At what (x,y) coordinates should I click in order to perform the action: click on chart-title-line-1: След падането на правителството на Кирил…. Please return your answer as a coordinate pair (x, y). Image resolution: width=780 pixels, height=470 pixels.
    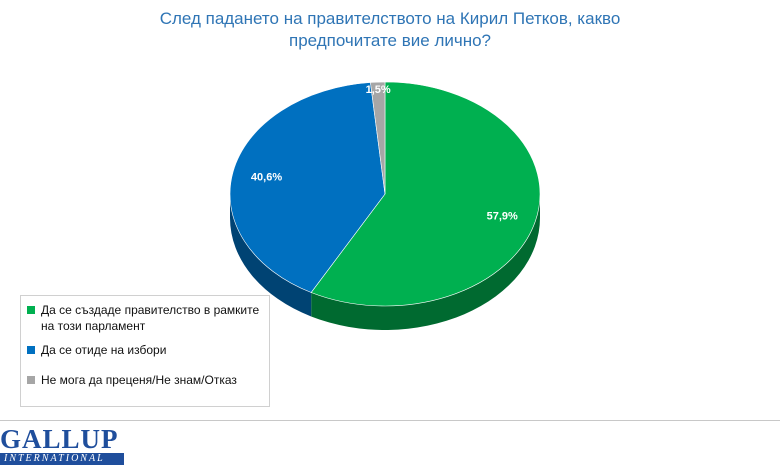
    Looking at the image, I should click on (390, 18).